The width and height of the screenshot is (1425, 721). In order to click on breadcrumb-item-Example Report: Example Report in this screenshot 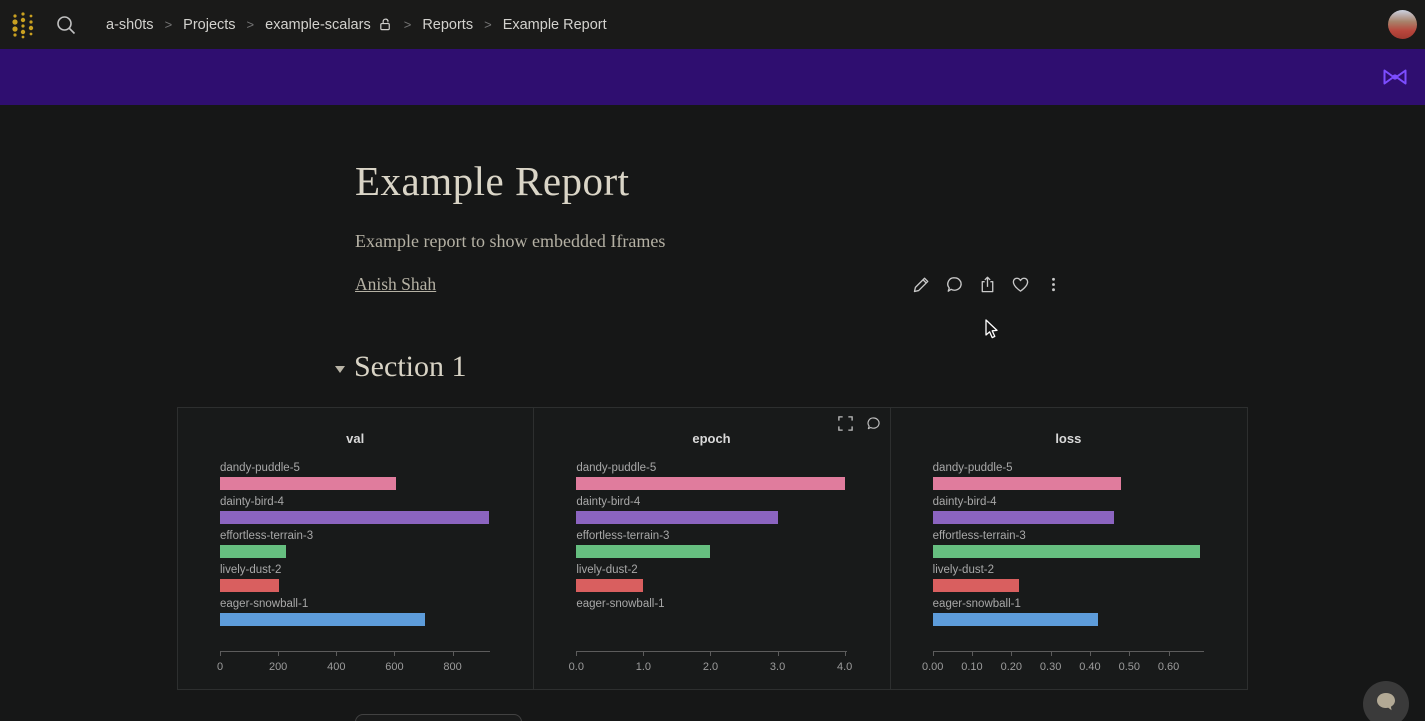, I will do `click(554, 24)`.